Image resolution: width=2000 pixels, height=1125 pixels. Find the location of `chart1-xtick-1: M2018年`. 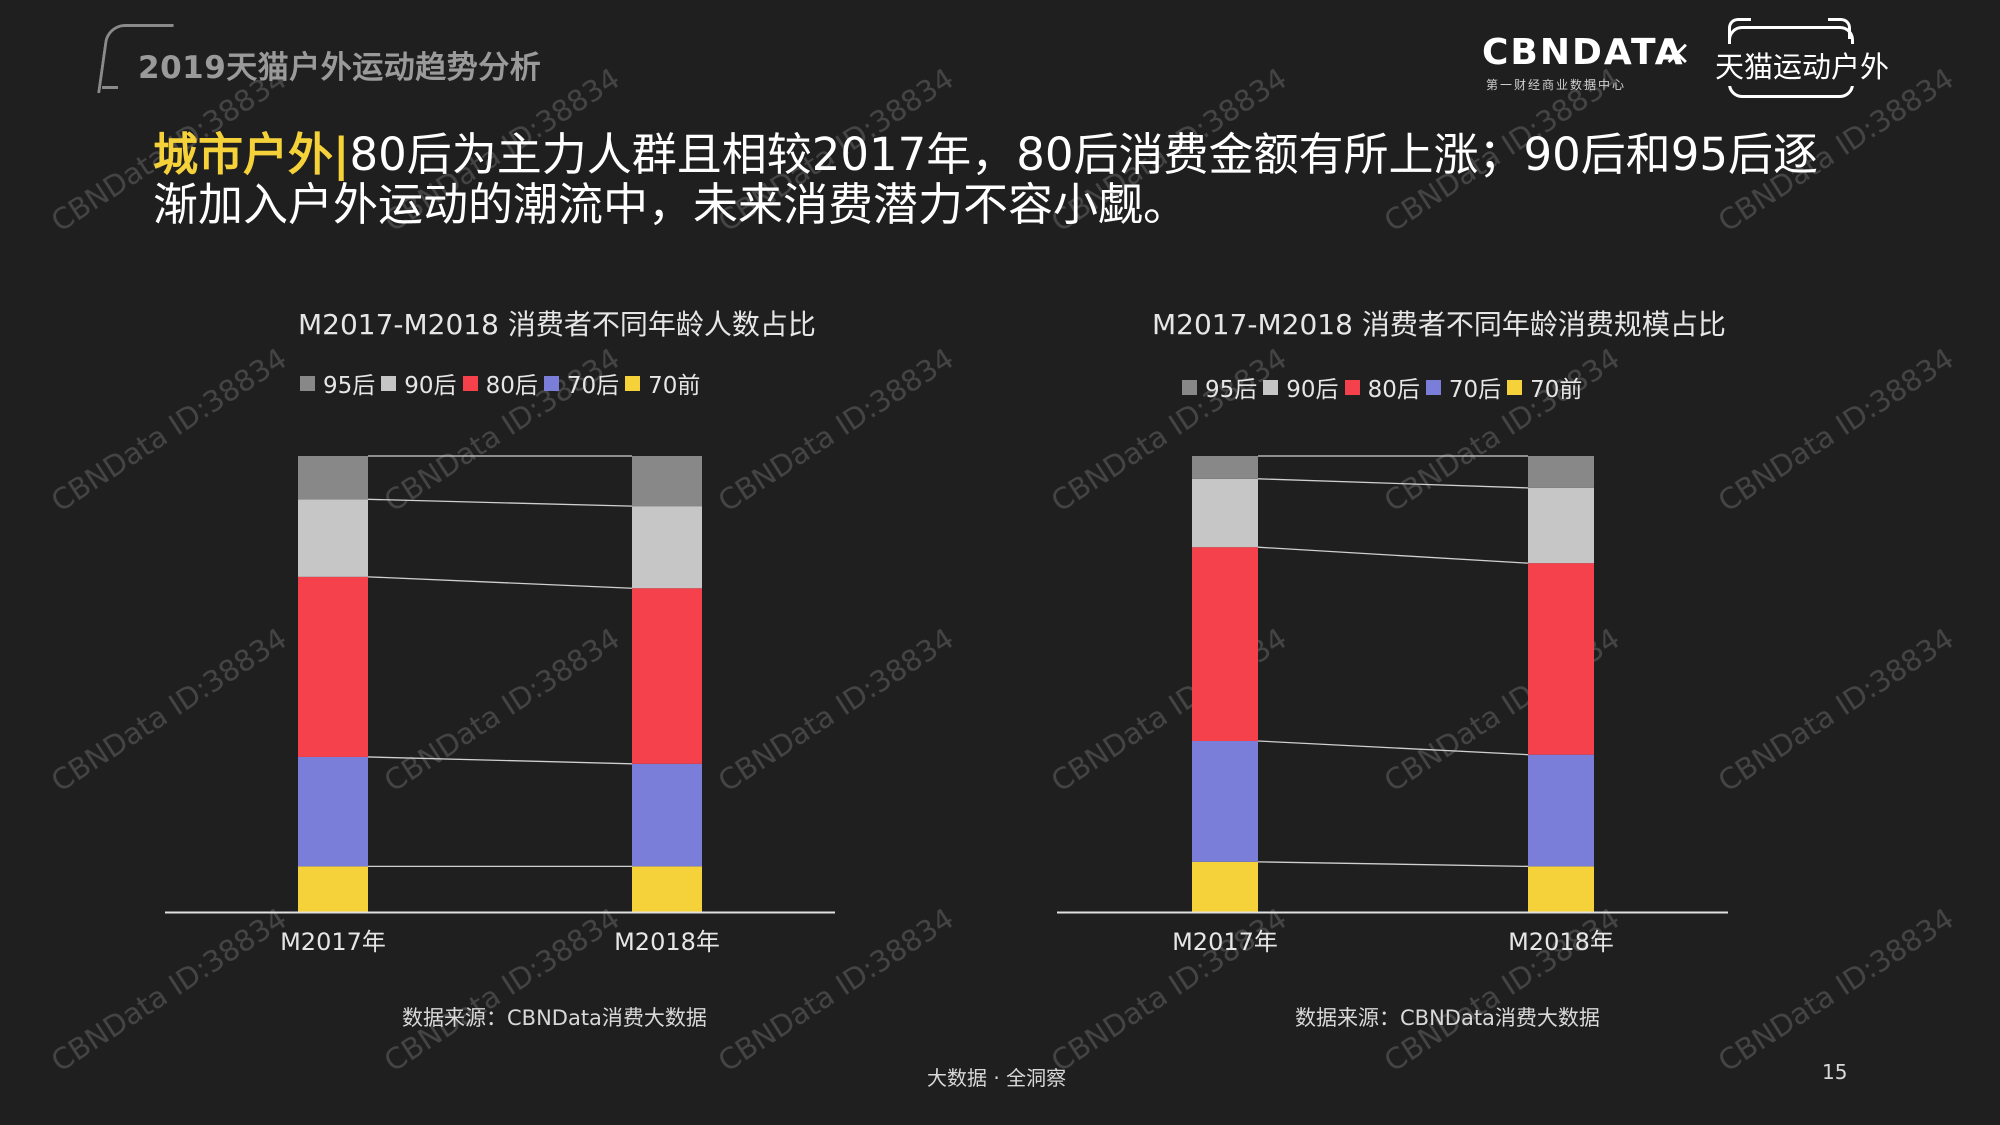

chart1-xtick-1: M2018年 is located at coordinates (667, 942).